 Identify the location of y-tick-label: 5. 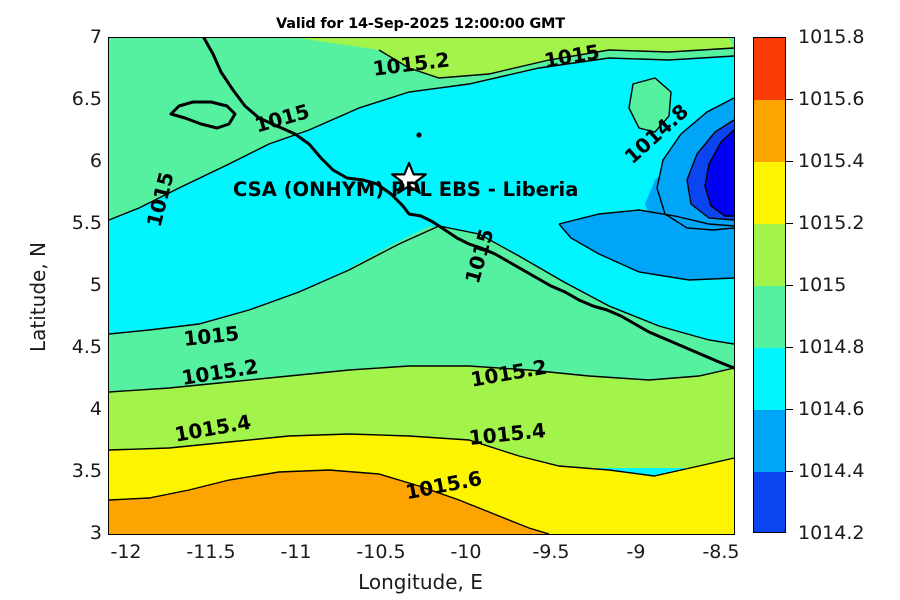
(95, 285).